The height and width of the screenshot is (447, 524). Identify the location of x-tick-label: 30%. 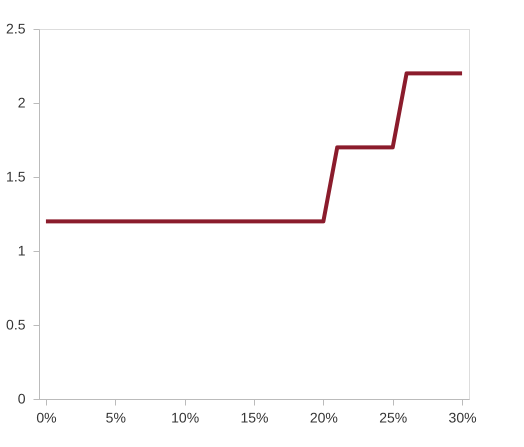
(462, 418).